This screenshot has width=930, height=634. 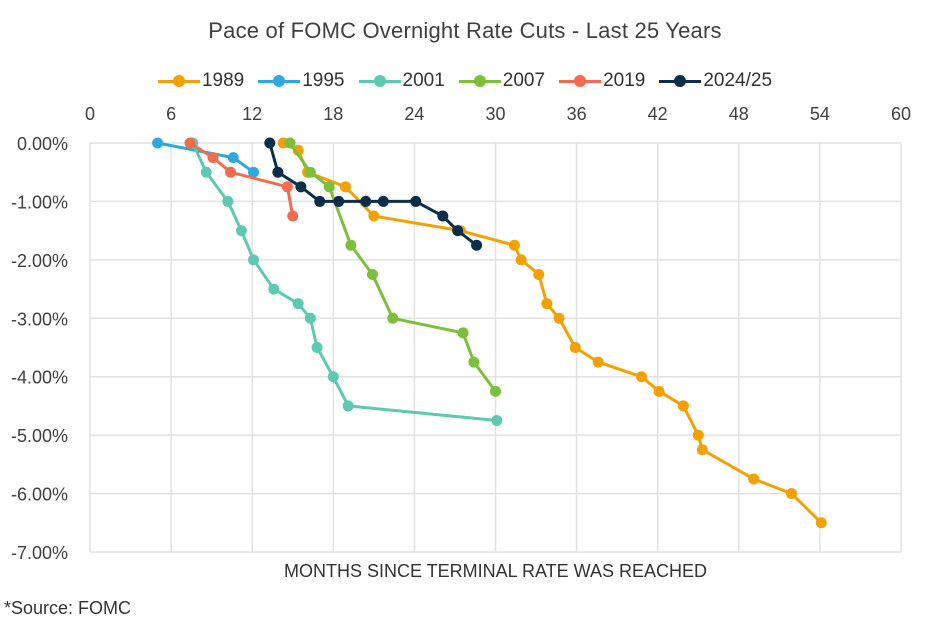 What do you see at coordinates (323, 80) in the screenshot?
I see `legend-label: 1995` at bounding box center [323, 80].